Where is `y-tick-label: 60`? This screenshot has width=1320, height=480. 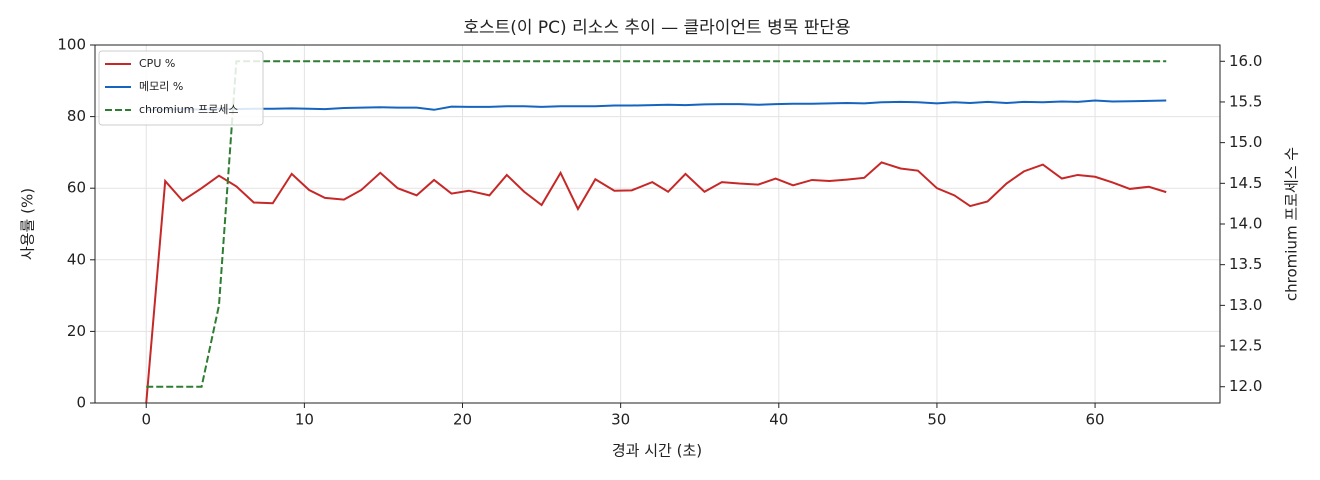 y-tick-label: 60 is located at coordinates (76, 188).